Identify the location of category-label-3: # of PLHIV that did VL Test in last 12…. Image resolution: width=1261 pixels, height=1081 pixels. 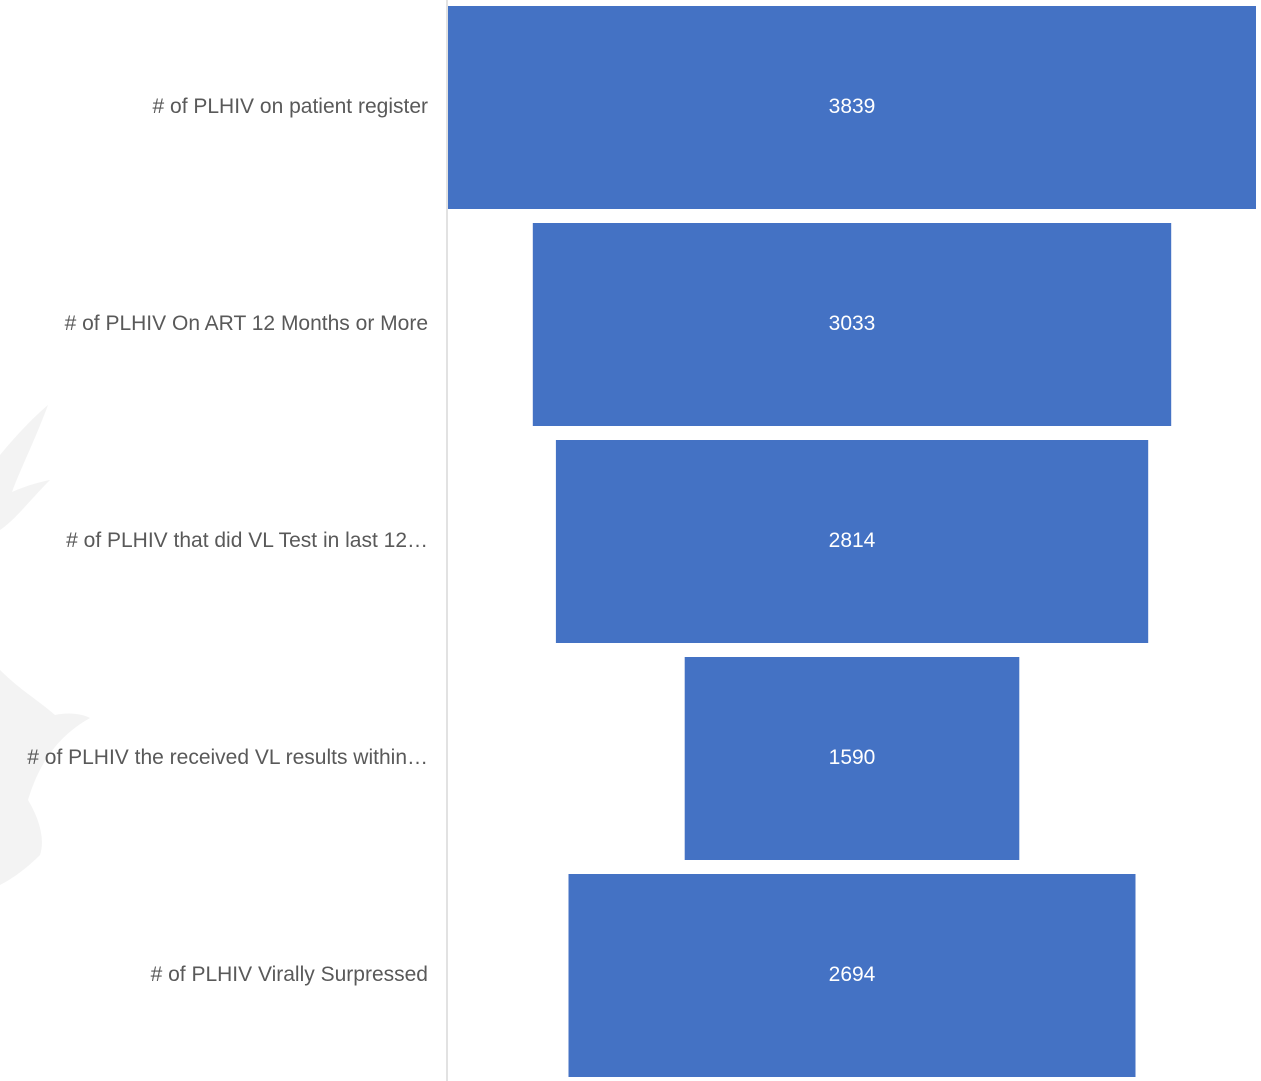
(247, 540).